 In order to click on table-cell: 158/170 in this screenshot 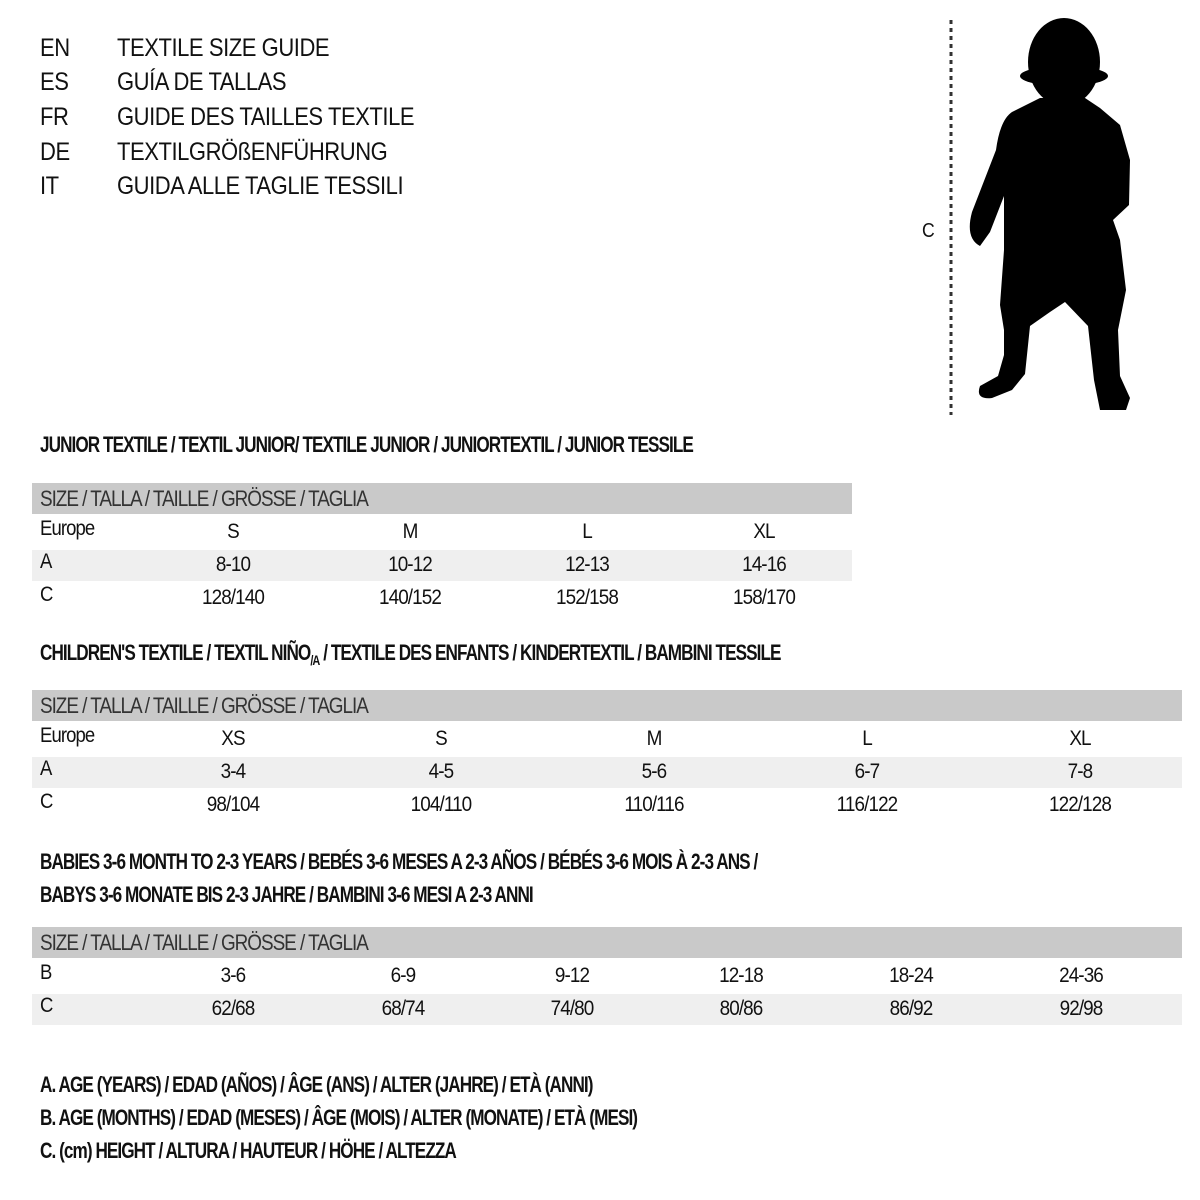, I will do `click(764, 597)`.